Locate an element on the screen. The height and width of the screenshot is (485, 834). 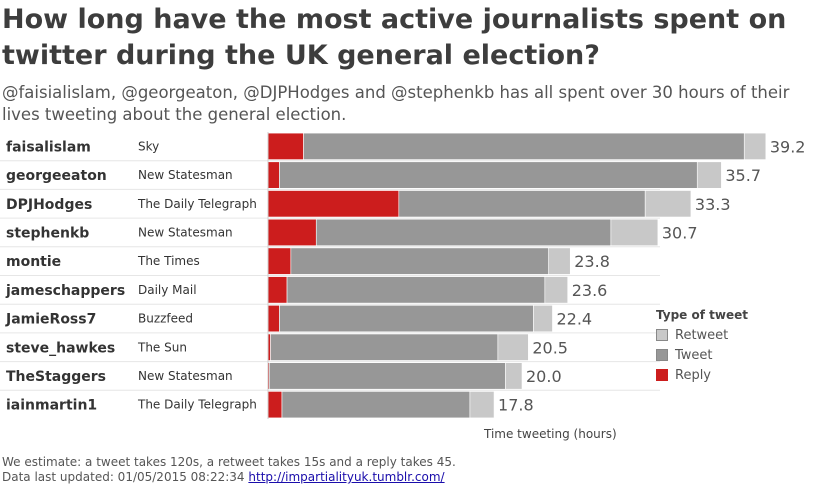
legend-title: Type of tweet is located at coordinates (702, 315).